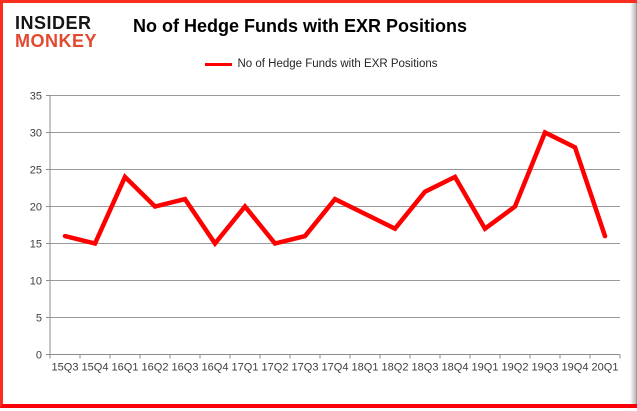 The height and width of the screenshot is (411, 637). I want to click on x-tick-label: 17Q1, so click(245, 368).